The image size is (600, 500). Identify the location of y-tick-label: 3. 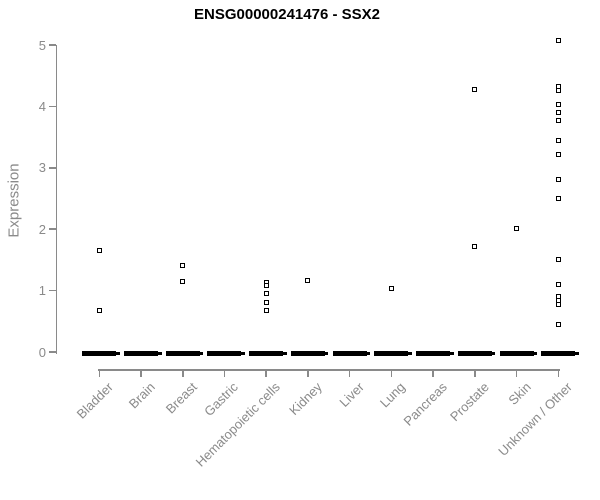
(42, 168).